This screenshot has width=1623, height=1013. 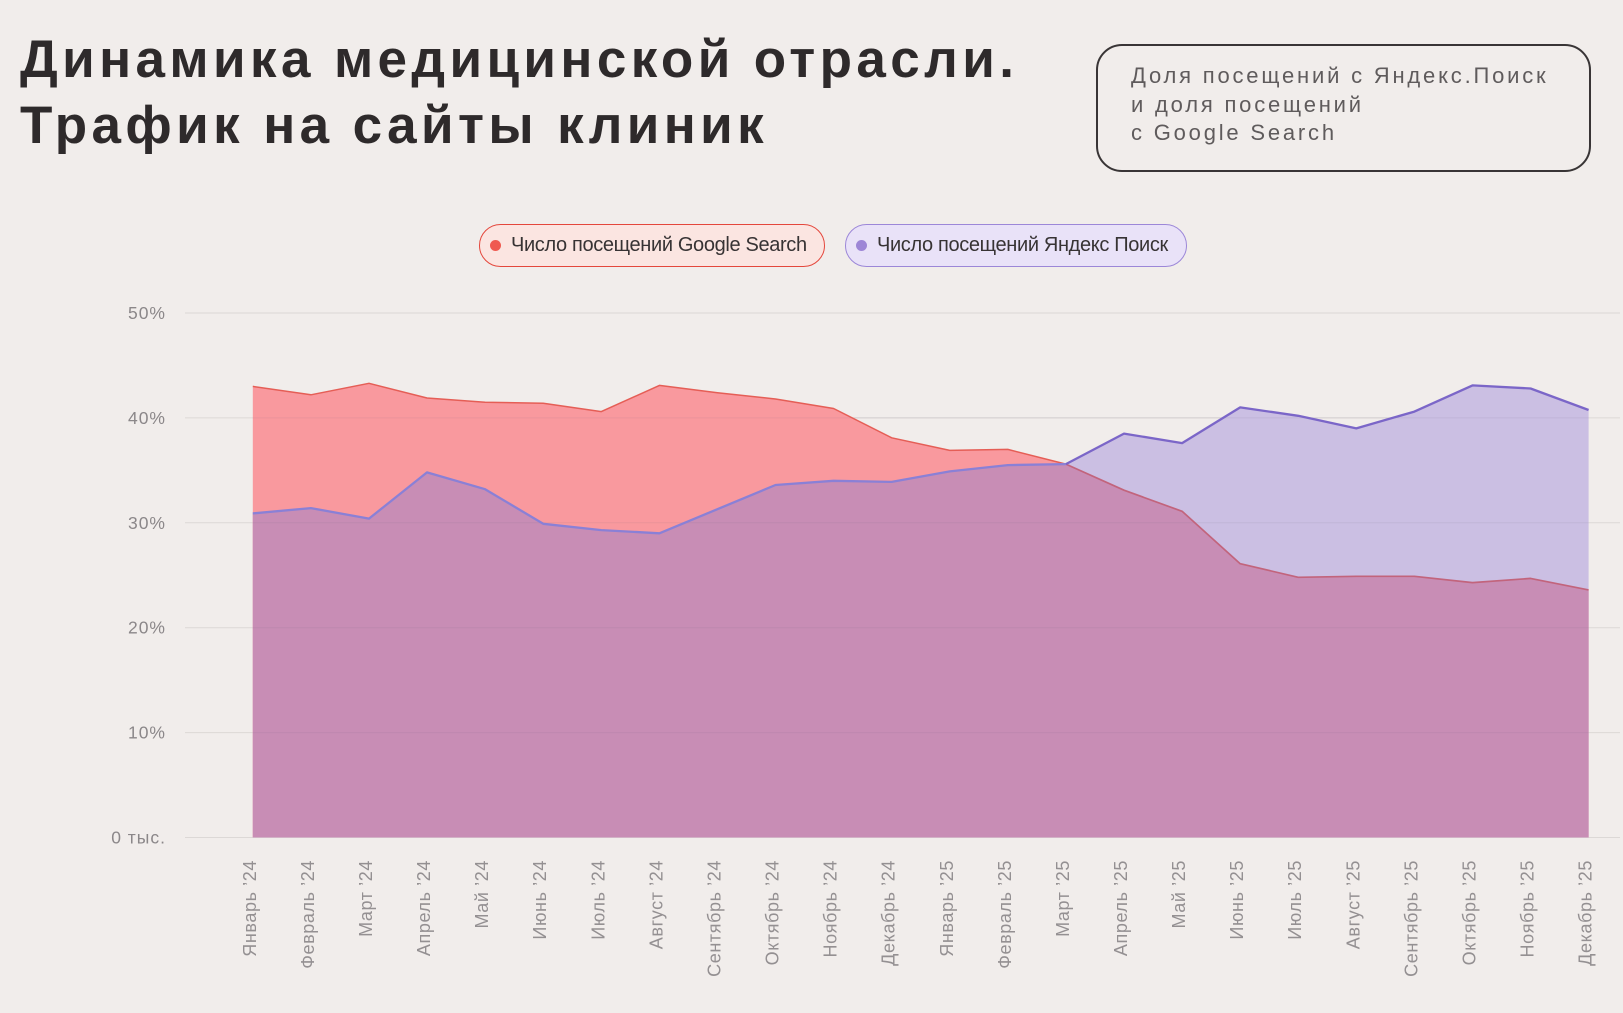 What do you see at coordinates (773, 912) in the screenshot?
I see `svg-text: Октябрь ’24` at bounding box center [773, 912].